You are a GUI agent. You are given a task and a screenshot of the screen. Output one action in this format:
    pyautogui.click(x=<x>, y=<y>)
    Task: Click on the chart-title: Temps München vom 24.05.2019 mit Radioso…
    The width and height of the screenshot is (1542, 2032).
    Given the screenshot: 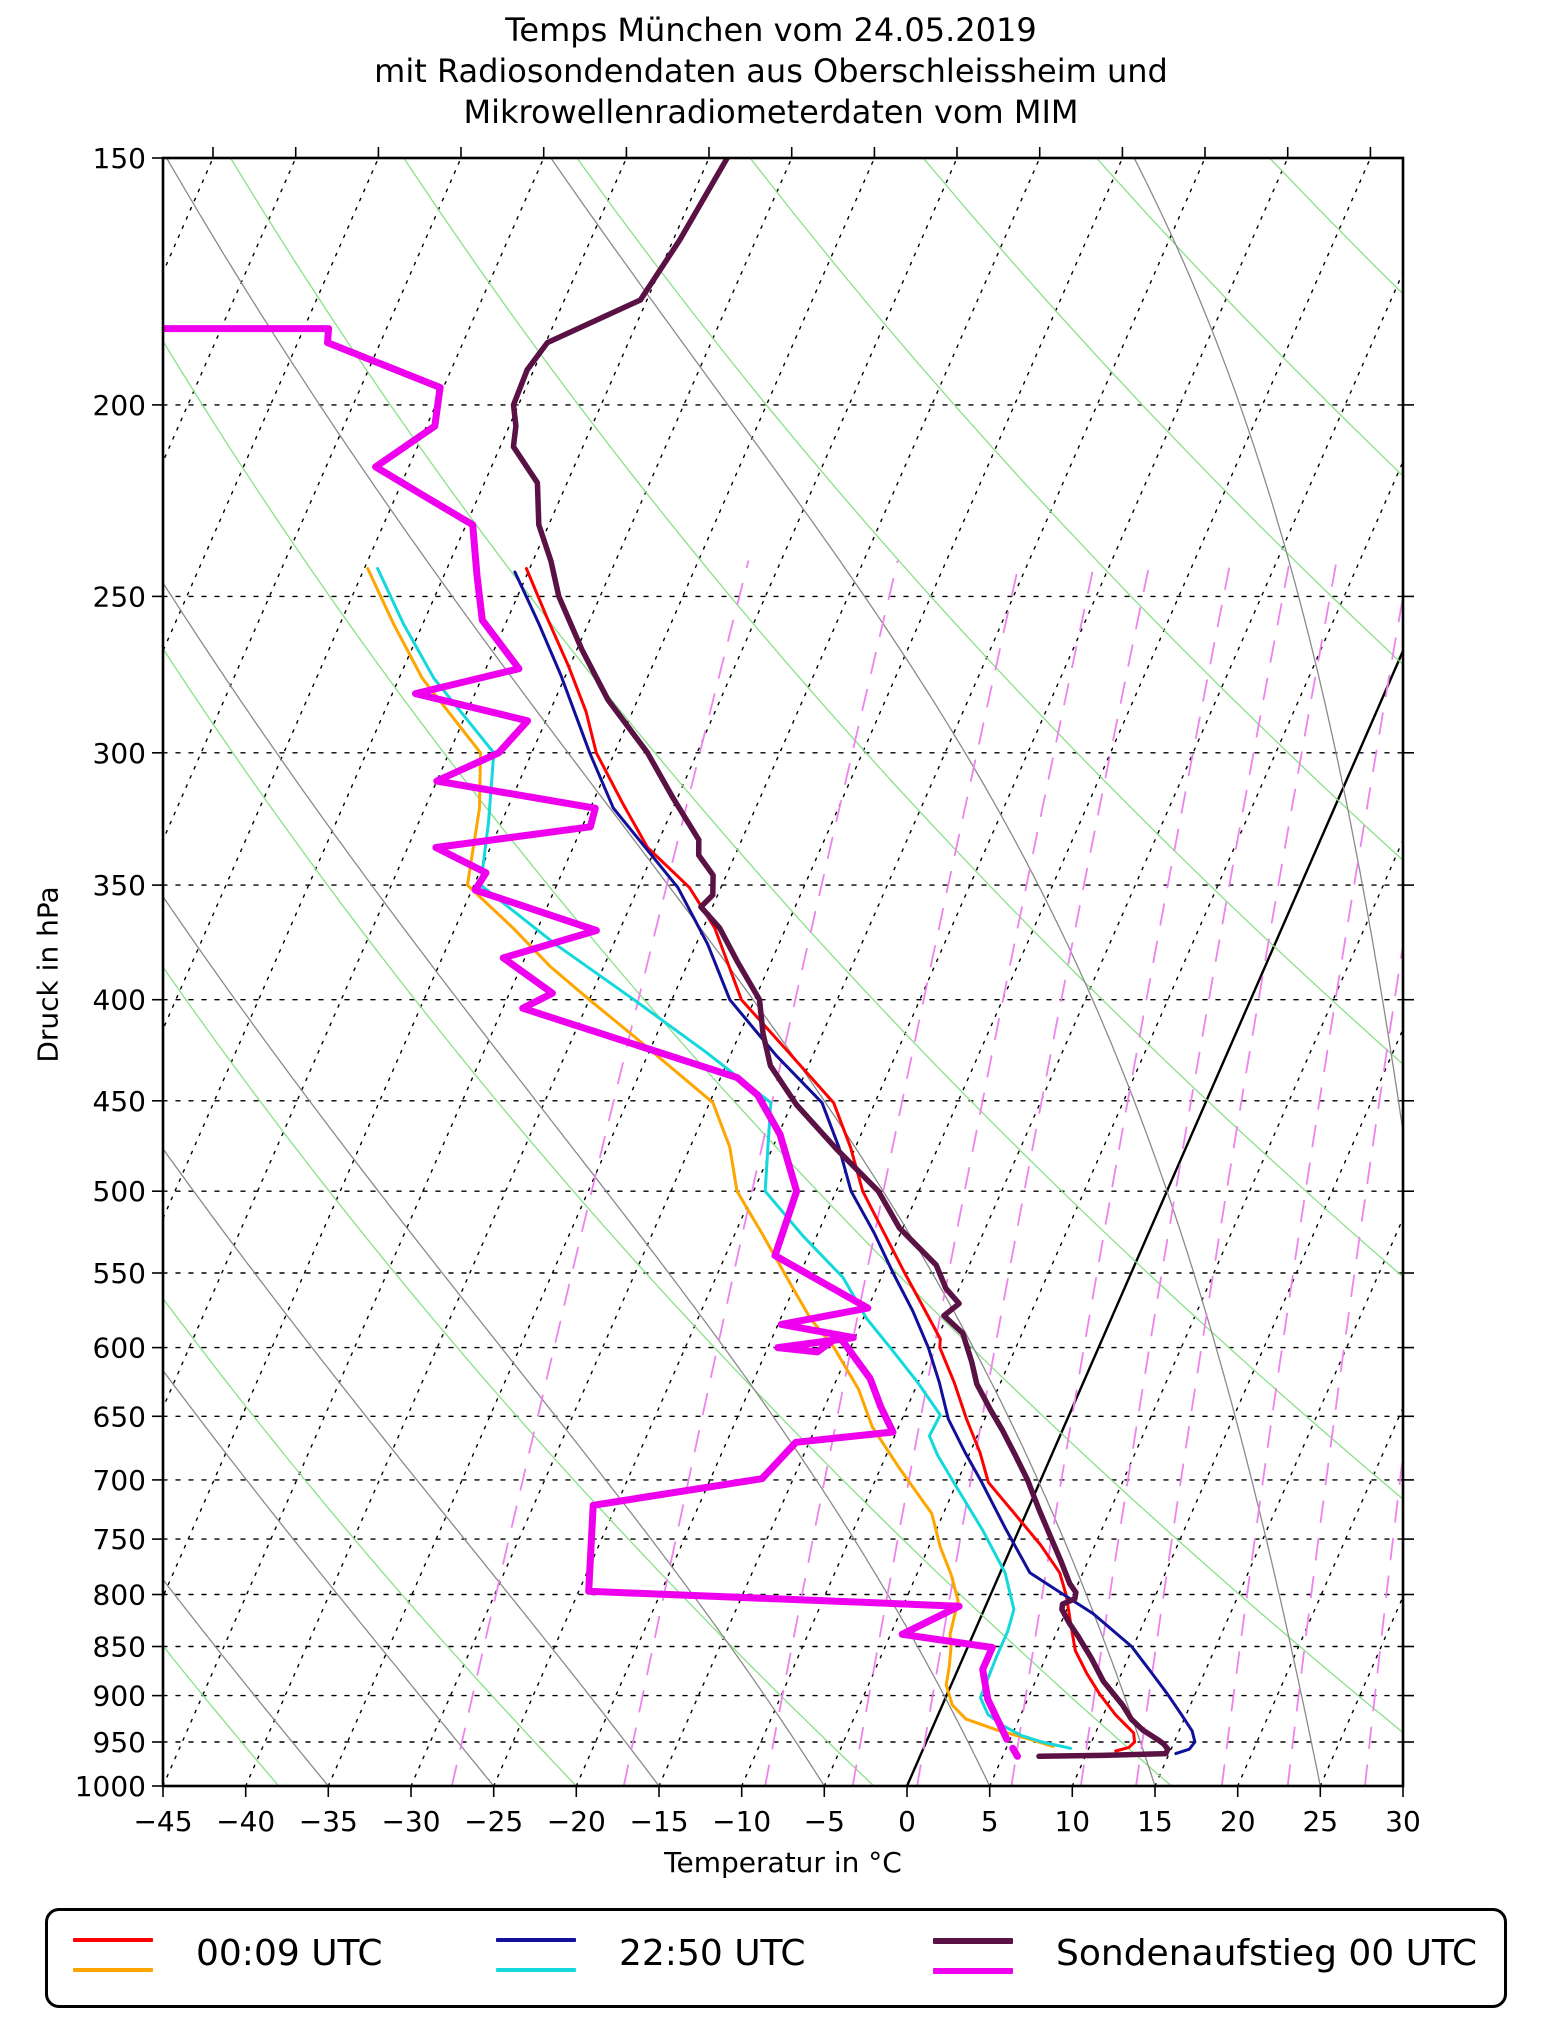 What is the action you would take?
    pyautogui.click(x=771, y=71)
    